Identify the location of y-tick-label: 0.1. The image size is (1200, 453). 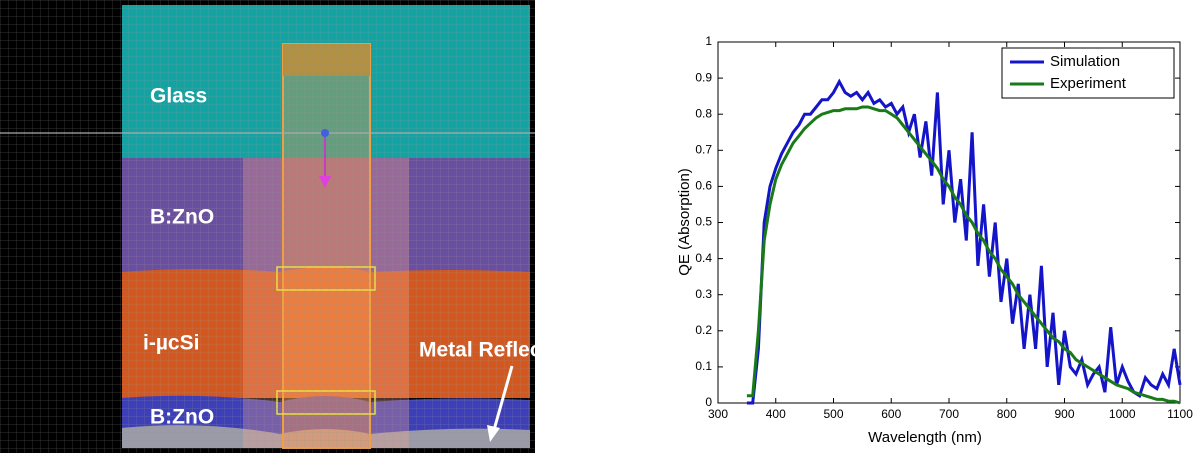
(703, 366).